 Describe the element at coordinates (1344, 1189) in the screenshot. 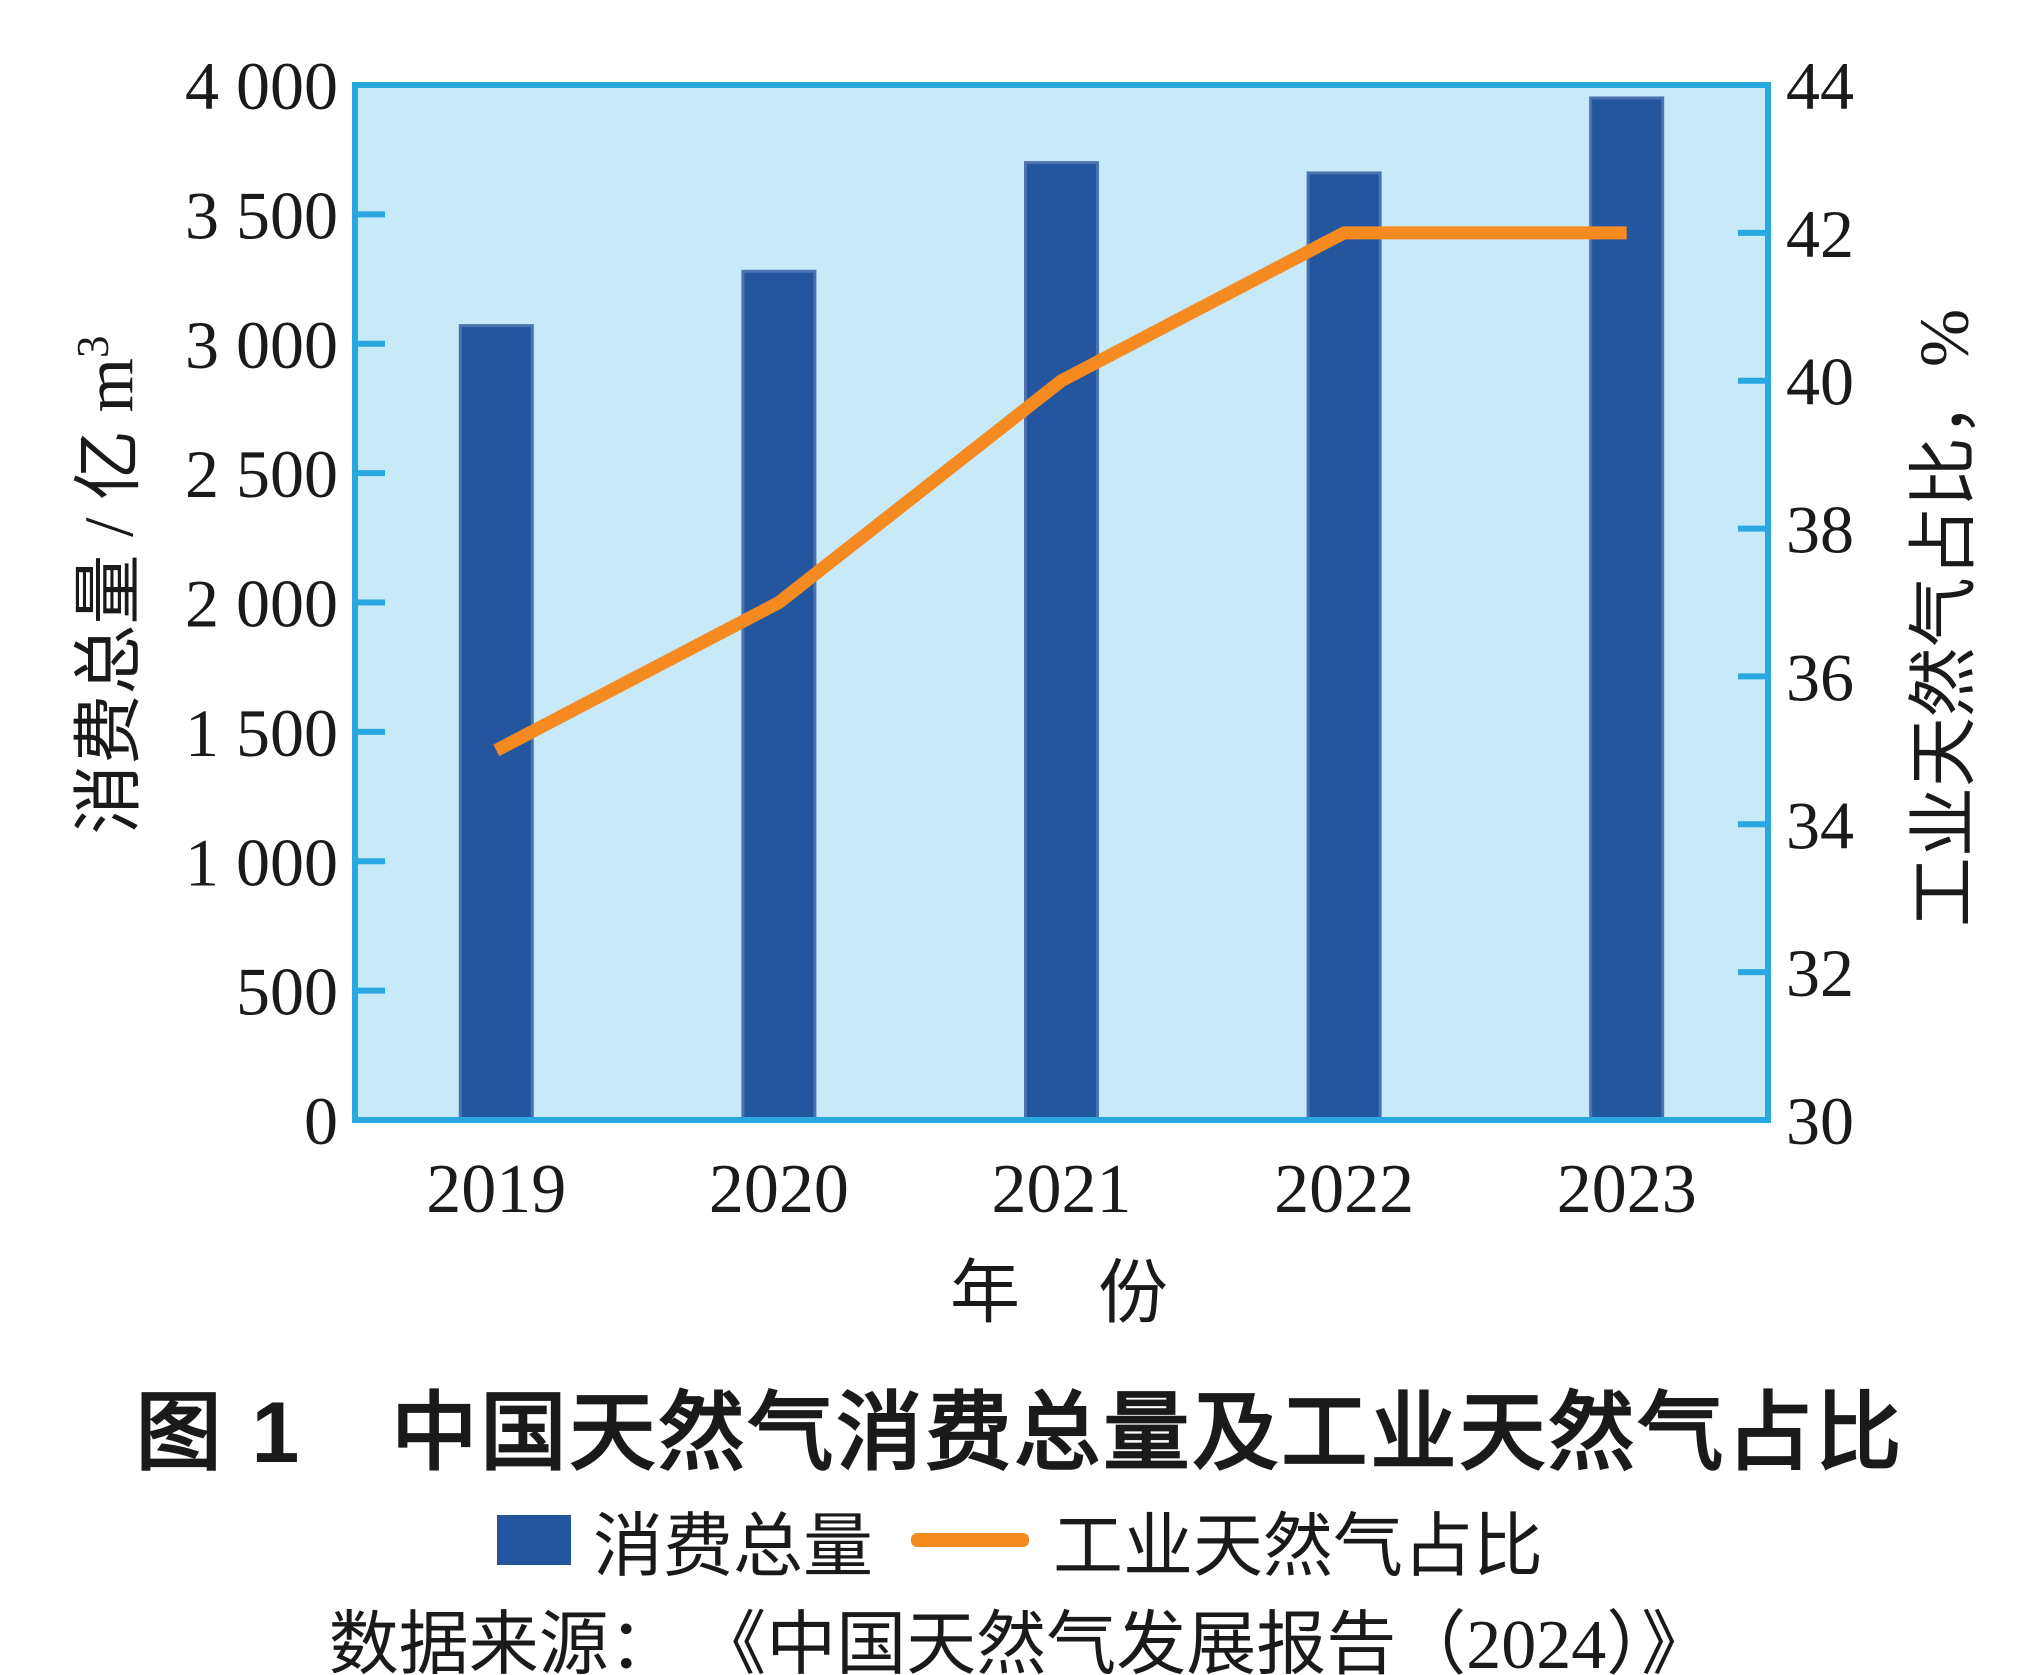

I see `x-axis-tick-label: 2022` at that location.